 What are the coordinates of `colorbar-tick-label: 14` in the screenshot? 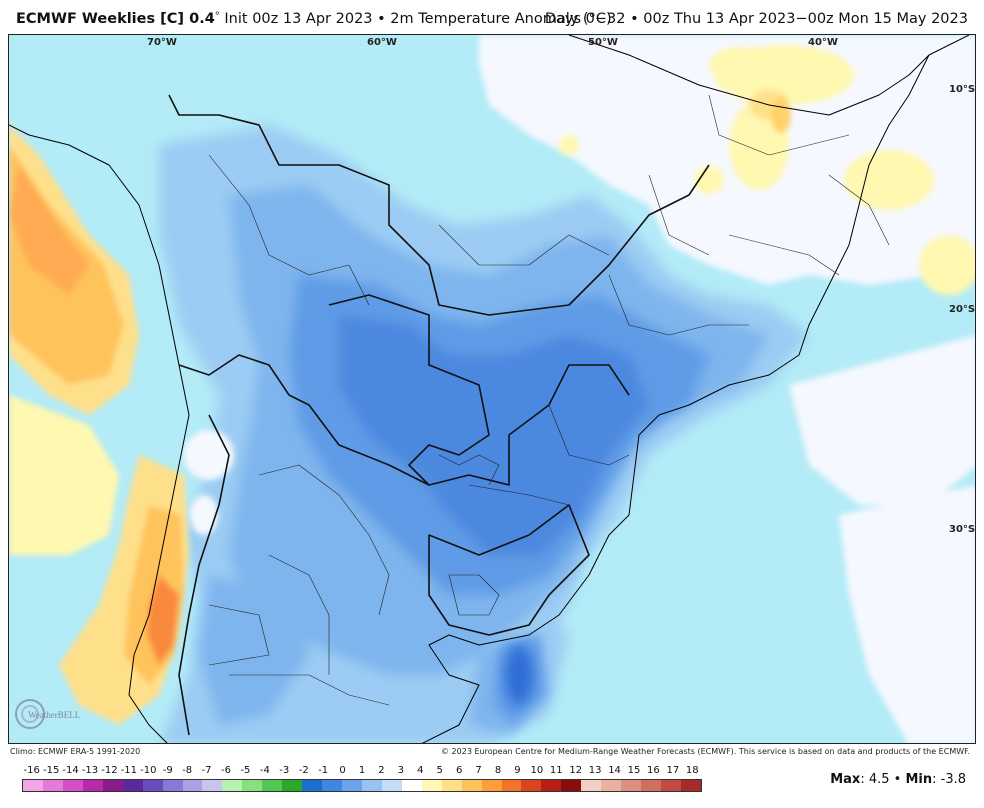 It's located at (614, 770).